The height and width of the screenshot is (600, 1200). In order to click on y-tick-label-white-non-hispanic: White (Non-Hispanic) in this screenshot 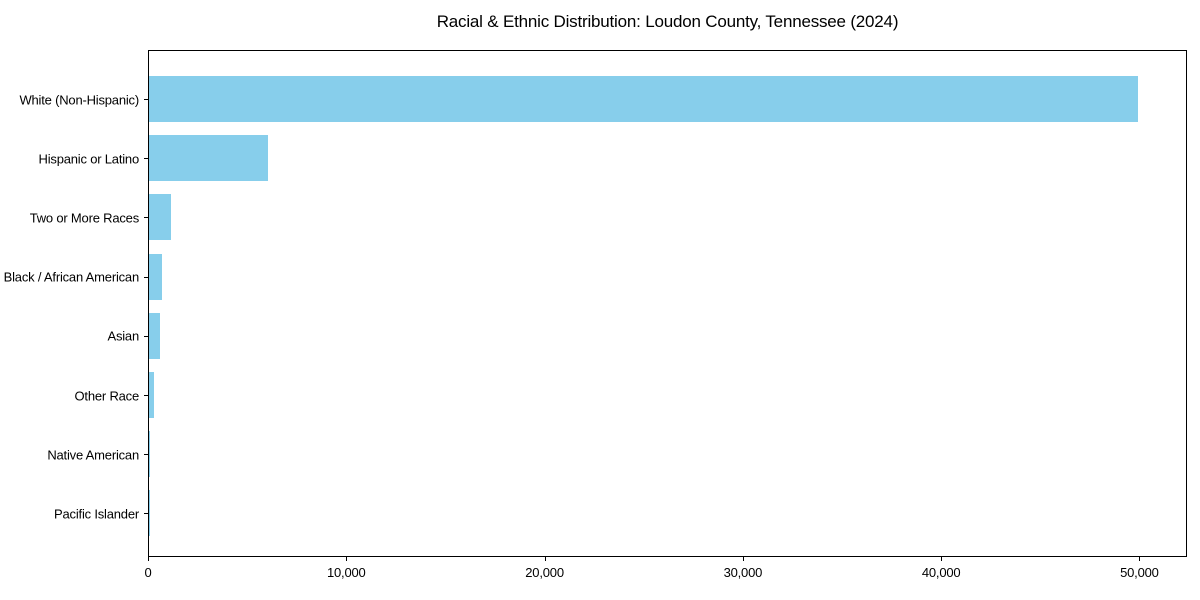, I will do `click(79, 99)`.